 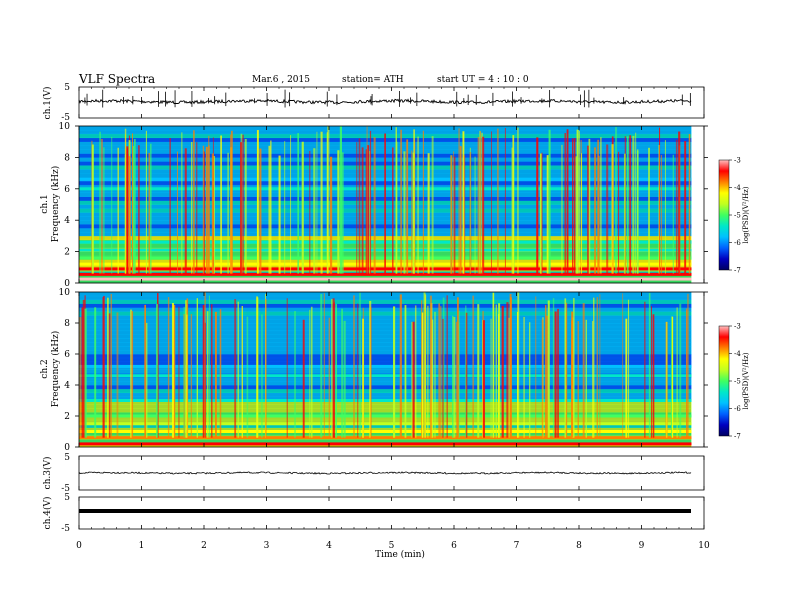 What do you see at coordinates (385, 473) in the screenshot?
I see `ch3-waveform-trace` at bounding box center [385, 473].